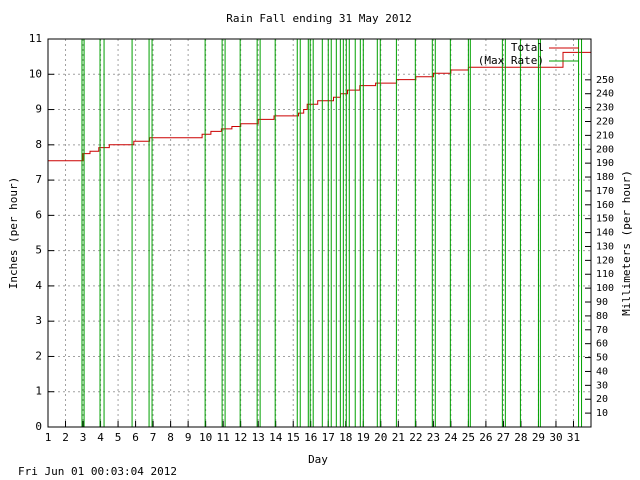  I want to click on x-tick-label: 7, so click(153, 437).